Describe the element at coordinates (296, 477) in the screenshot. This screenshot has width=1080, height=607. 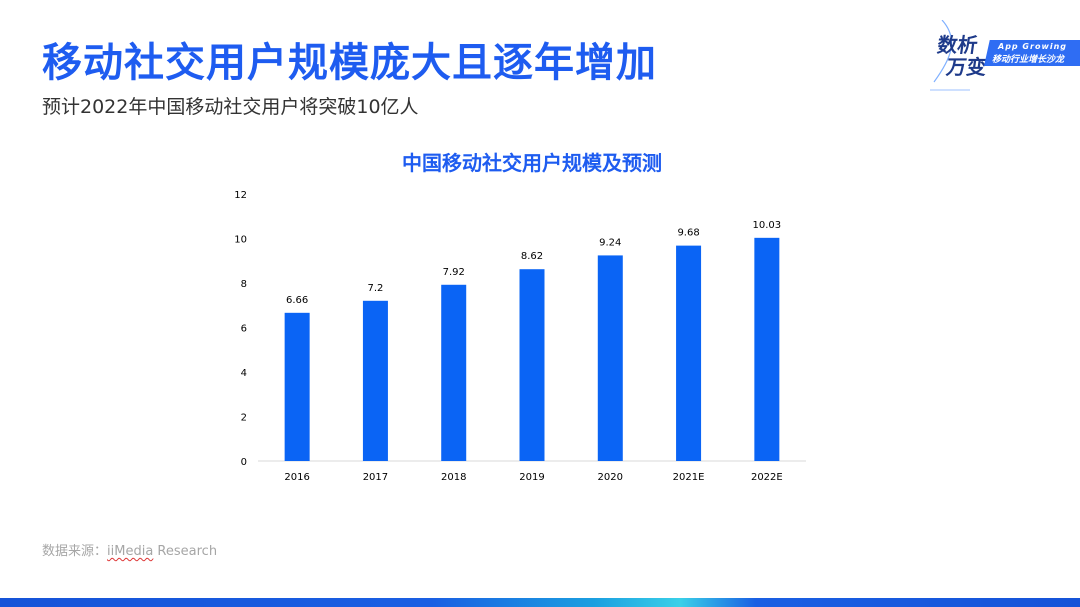
I see `x-tick-label: 2016` at that location.